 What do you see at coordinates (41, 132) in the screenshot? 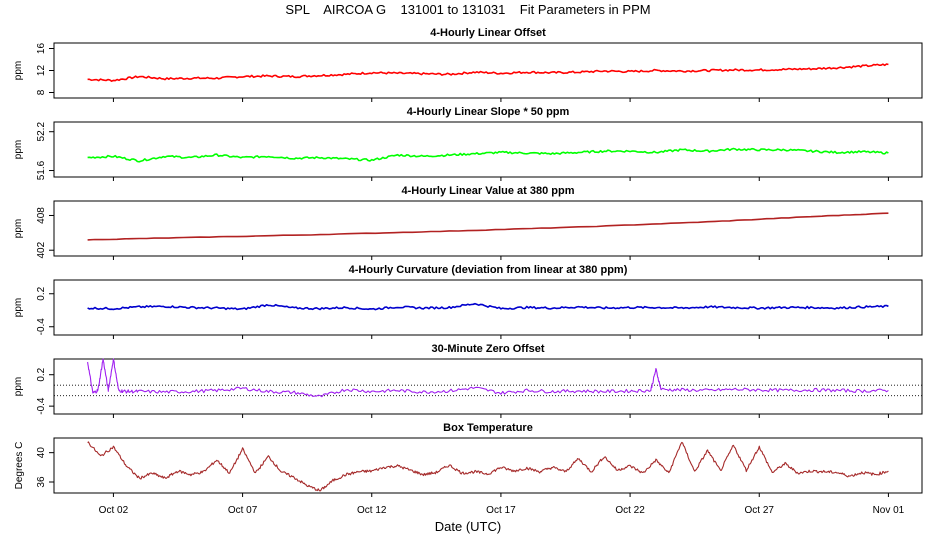
I see `y-tick-label: 52.2` at bounding box center [41, 132].